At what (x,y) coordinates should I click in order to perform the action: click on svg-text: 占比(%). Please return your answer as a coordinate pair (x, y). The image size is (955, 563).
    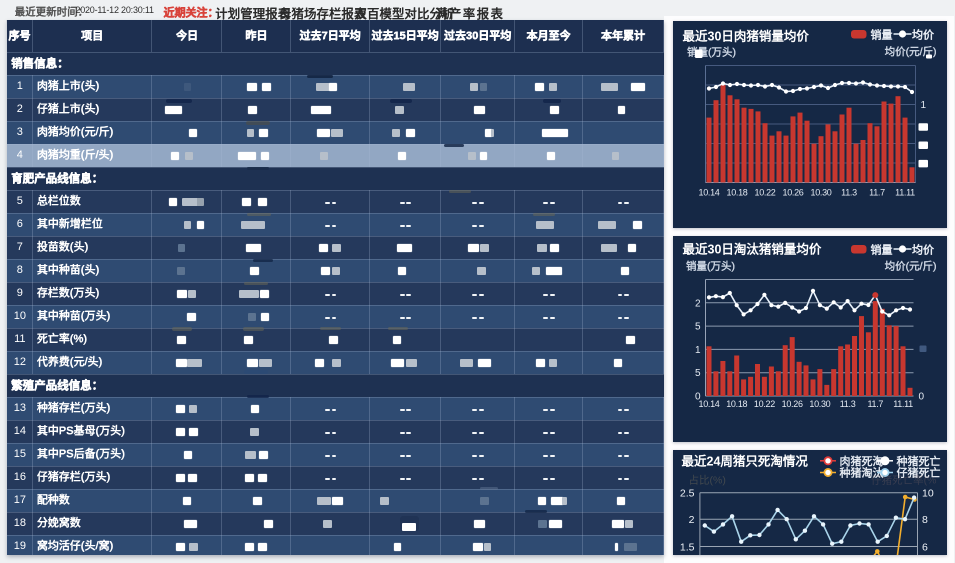
    Looking at the image, I should click on (706, 480).